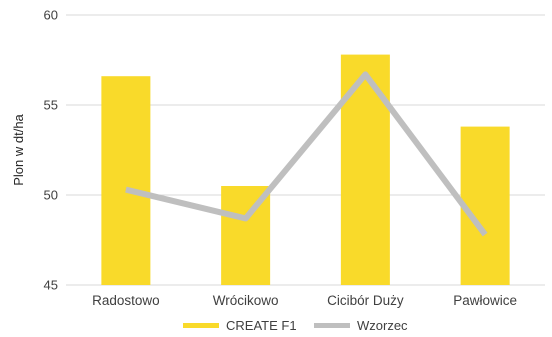 This screenshot has height=337, width=552. Describe the element at coordinates (201, 325) in the screenshot. I see `legend-swatch-create-f1` at that location.